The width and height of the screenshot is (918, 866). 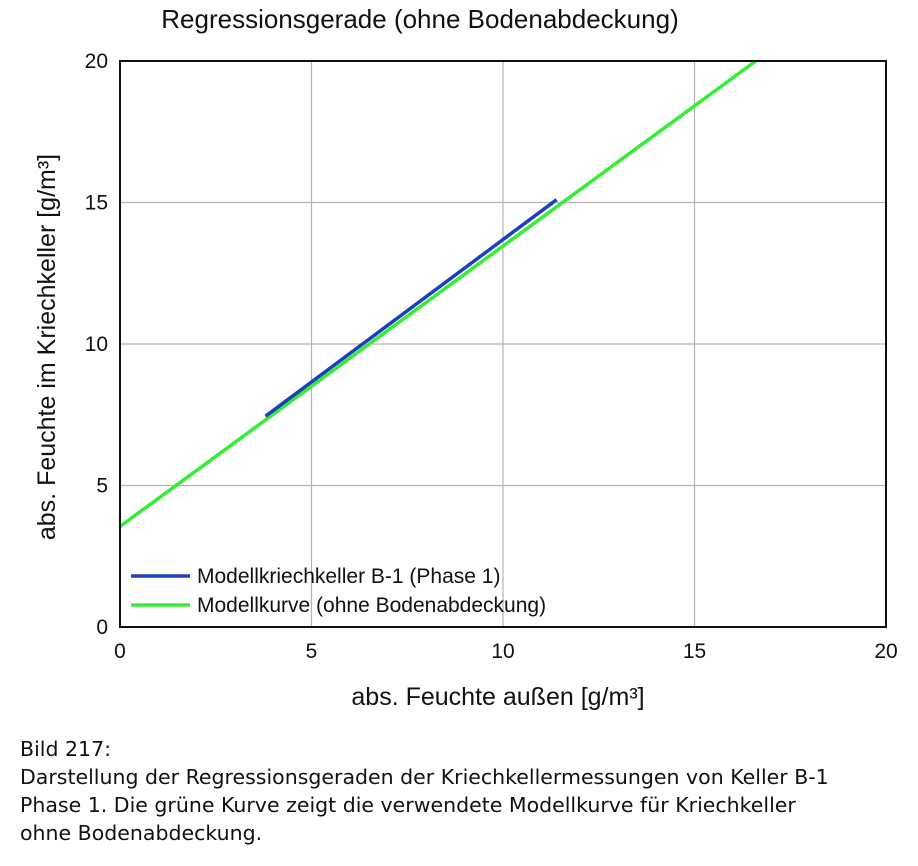 What do you see at coordinates (102, 486) in the screenshot?
I see `y-tick-label: 5` at bounding box center [102, 486].